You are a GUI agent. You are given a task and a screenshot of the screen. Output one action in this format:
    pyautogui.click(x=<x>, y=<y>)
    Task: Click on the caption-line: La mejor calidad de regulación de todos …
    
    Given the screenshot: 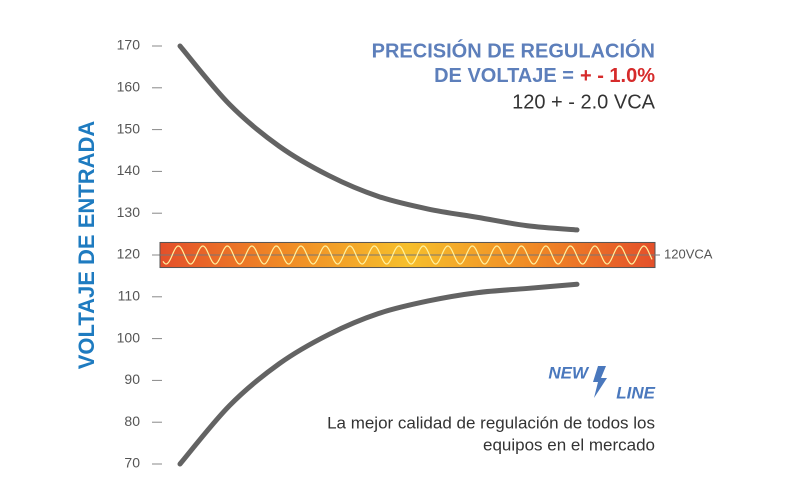 What is the action you would take?
    pyautogui.click(x=491, y=422)
    